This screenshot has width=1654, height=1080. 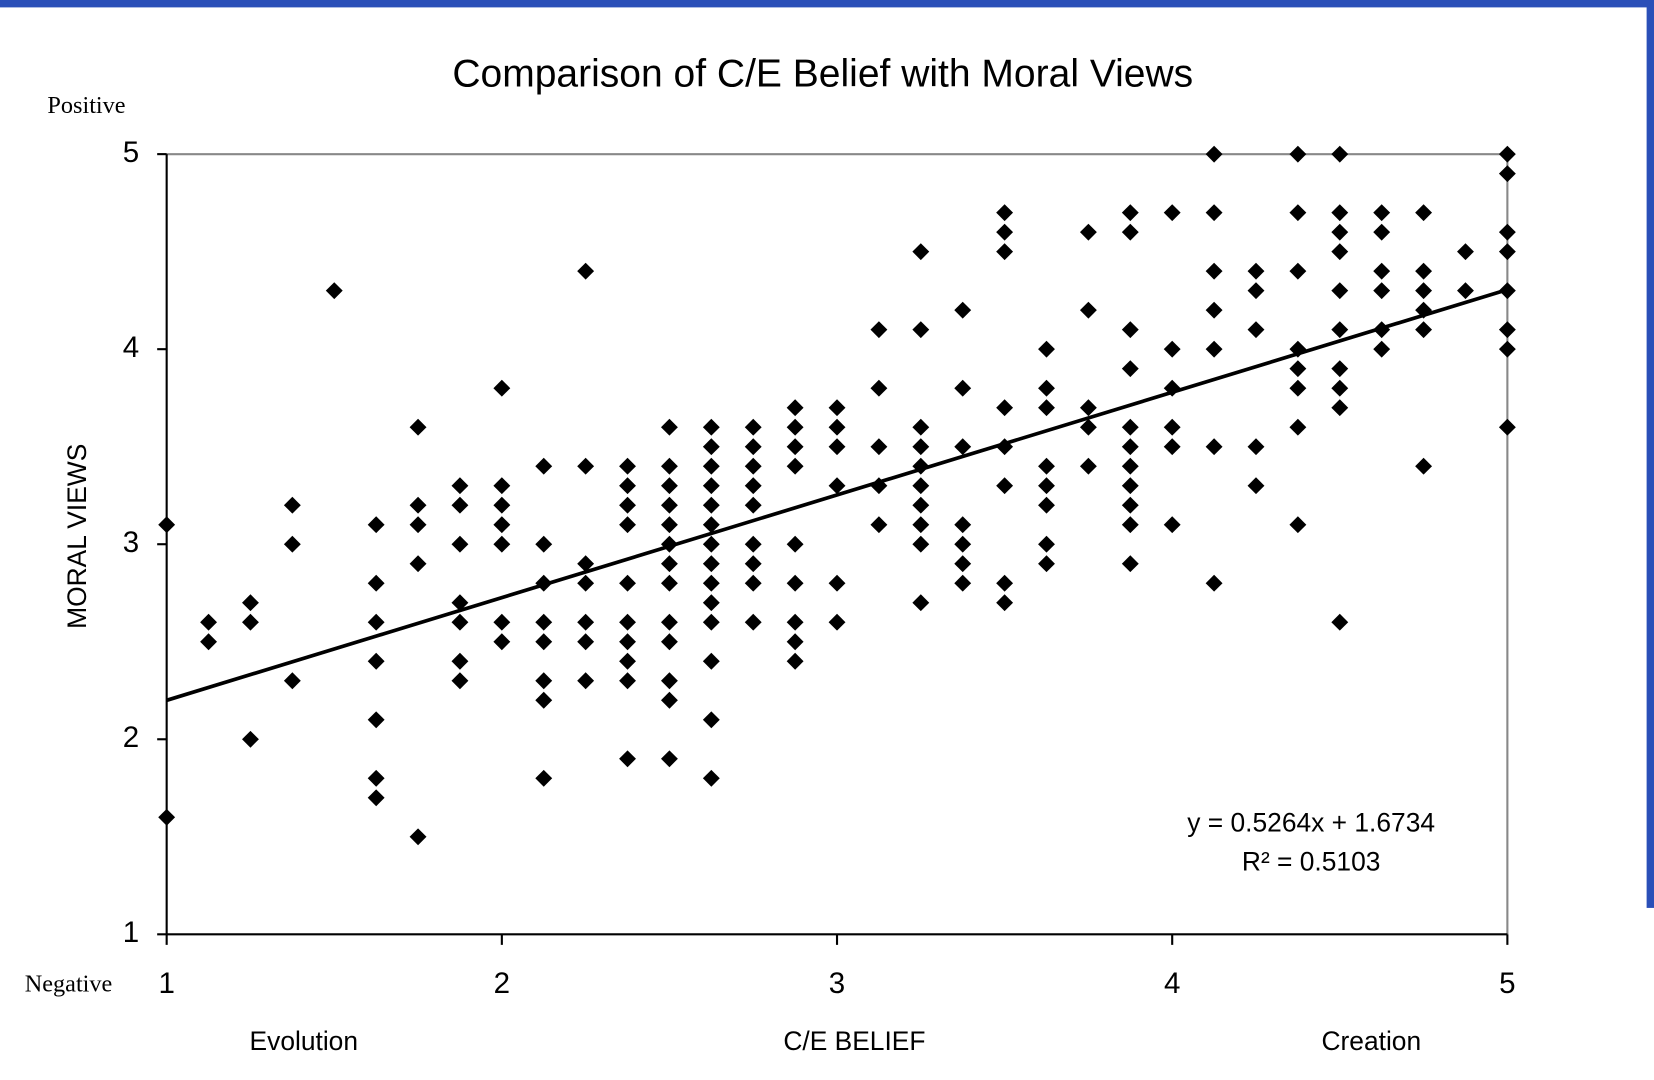 I want to click on creation-label: Creation, so click(x=1371, y=1041).